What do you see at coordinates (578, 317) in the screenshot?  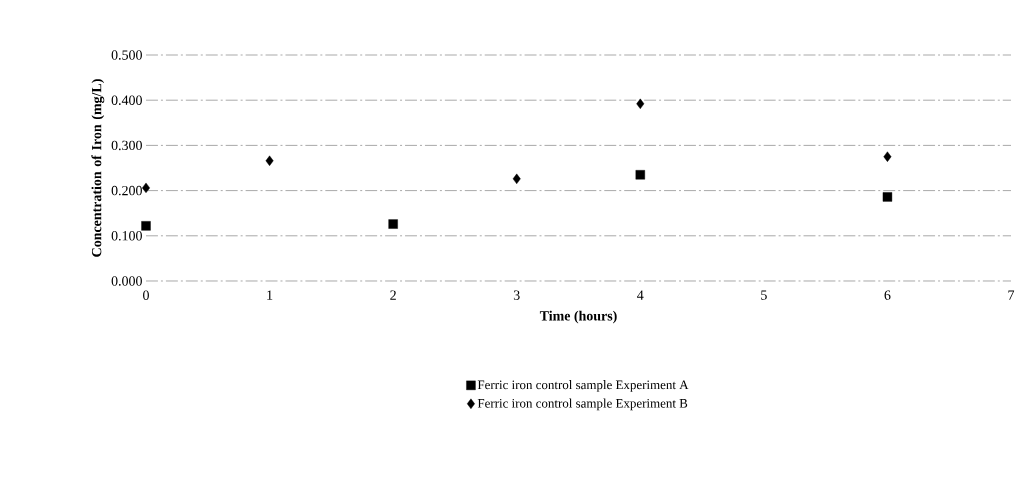 I see `x-axis-title: Time (hours)` at bounding box center [578, 317].